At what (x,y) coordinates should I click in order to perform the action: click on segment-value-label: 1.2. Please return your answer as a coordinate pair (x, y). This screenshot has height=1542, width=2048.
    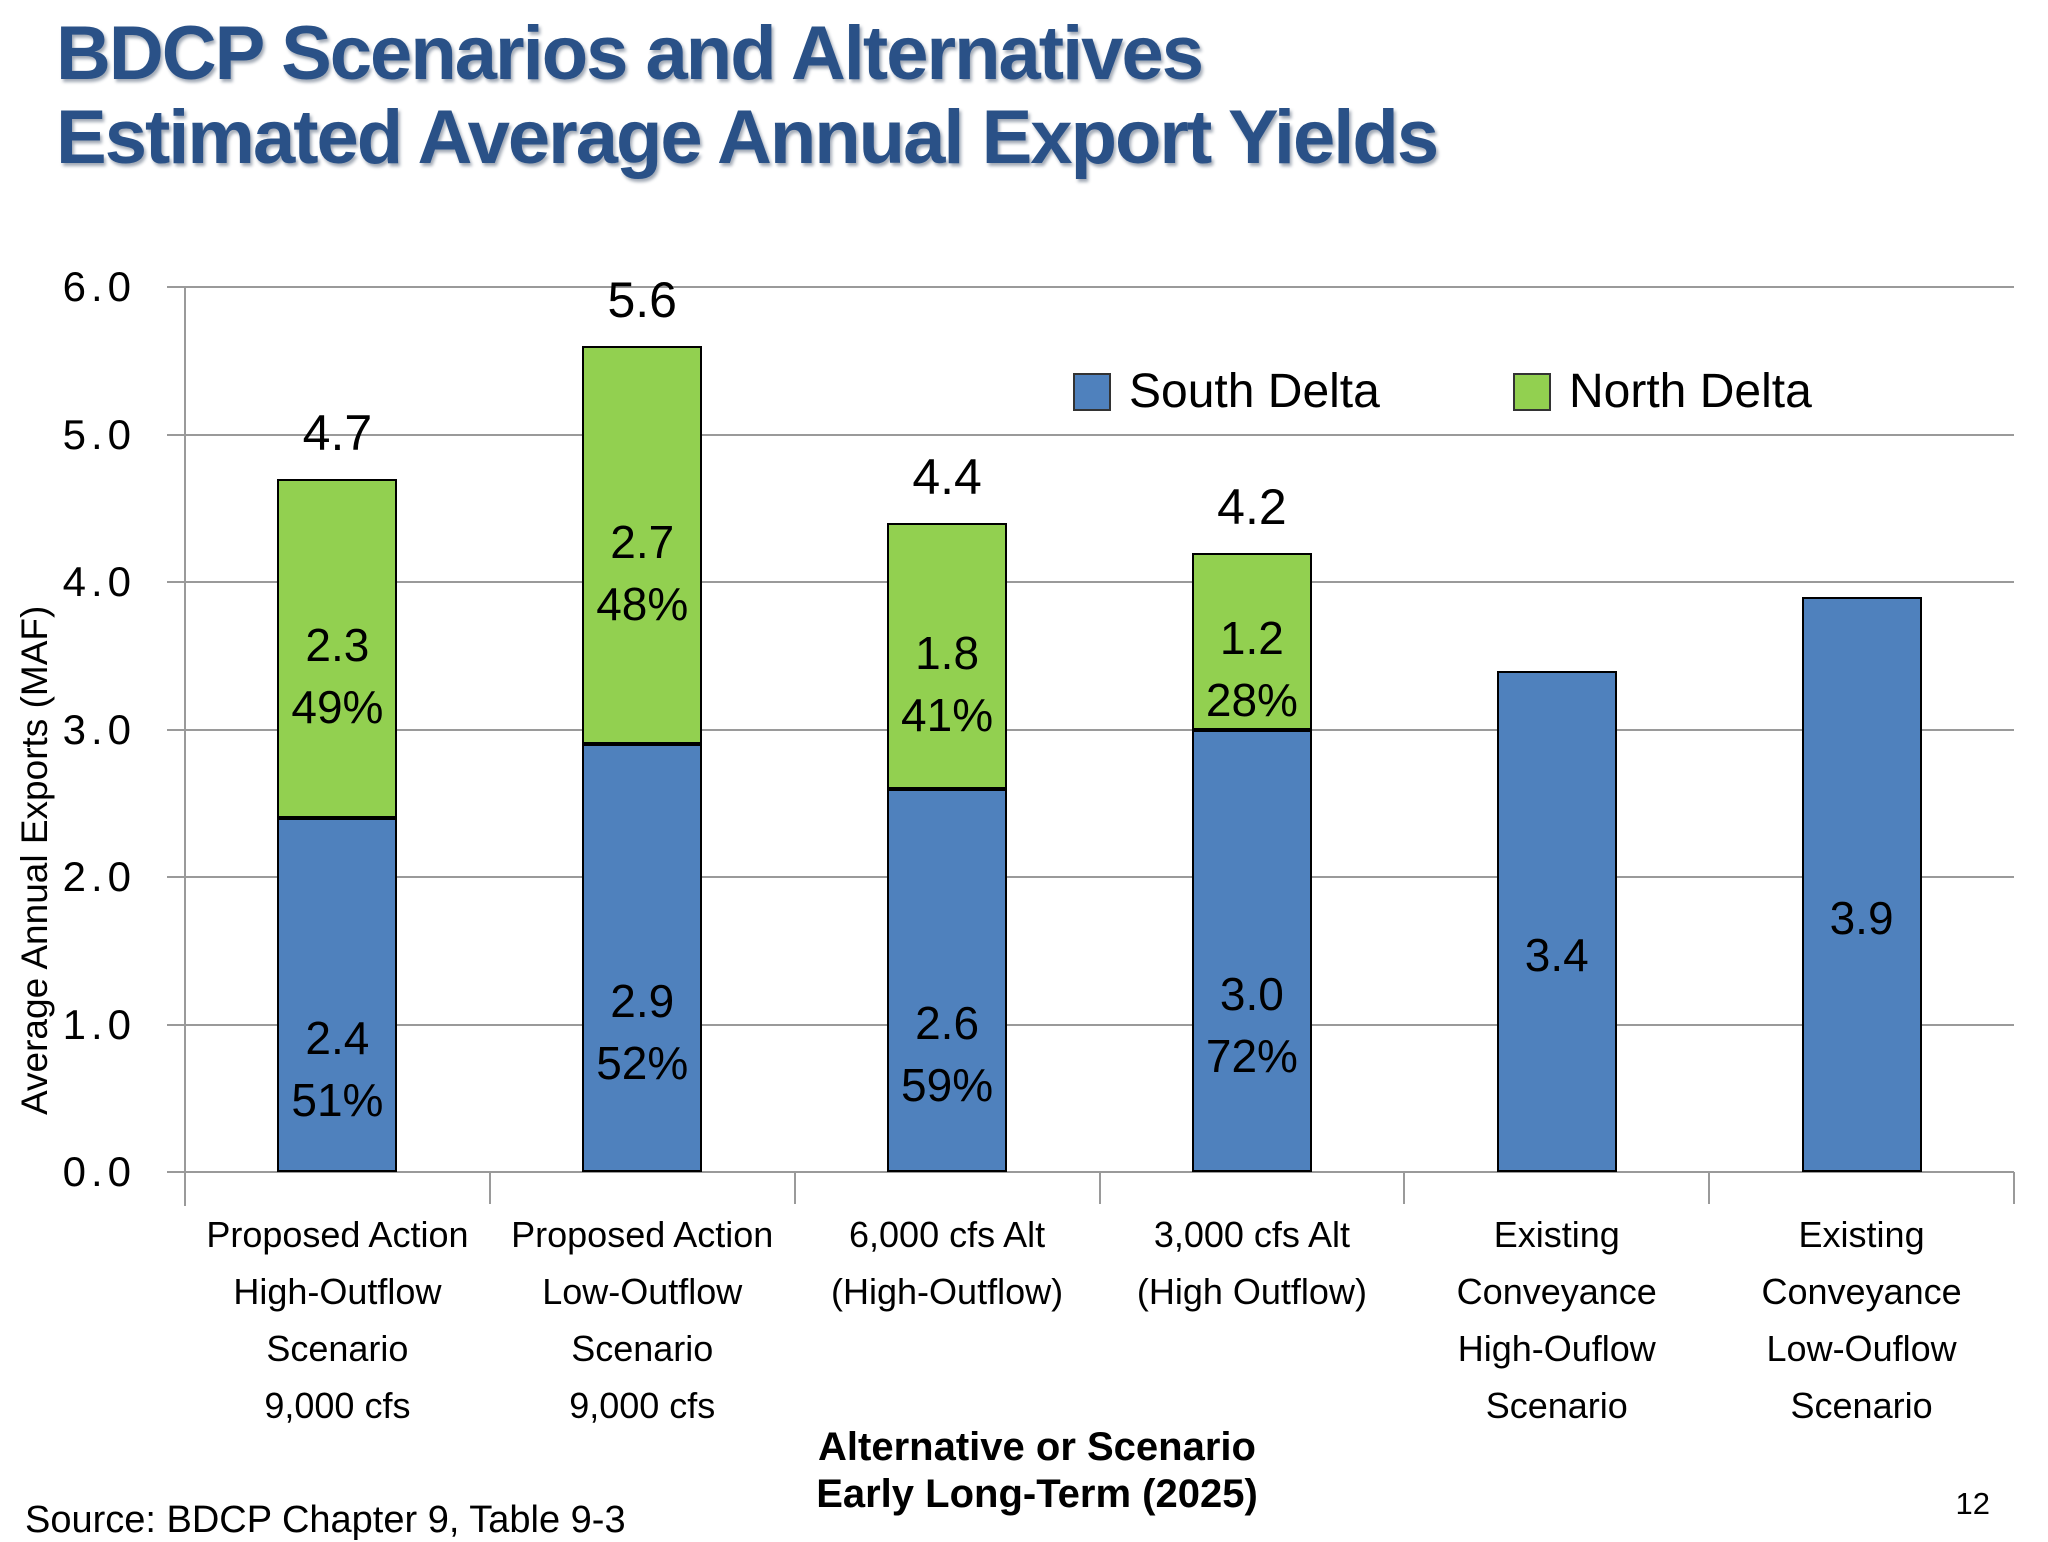
    Looking at the image, I should click on (1251, 638).